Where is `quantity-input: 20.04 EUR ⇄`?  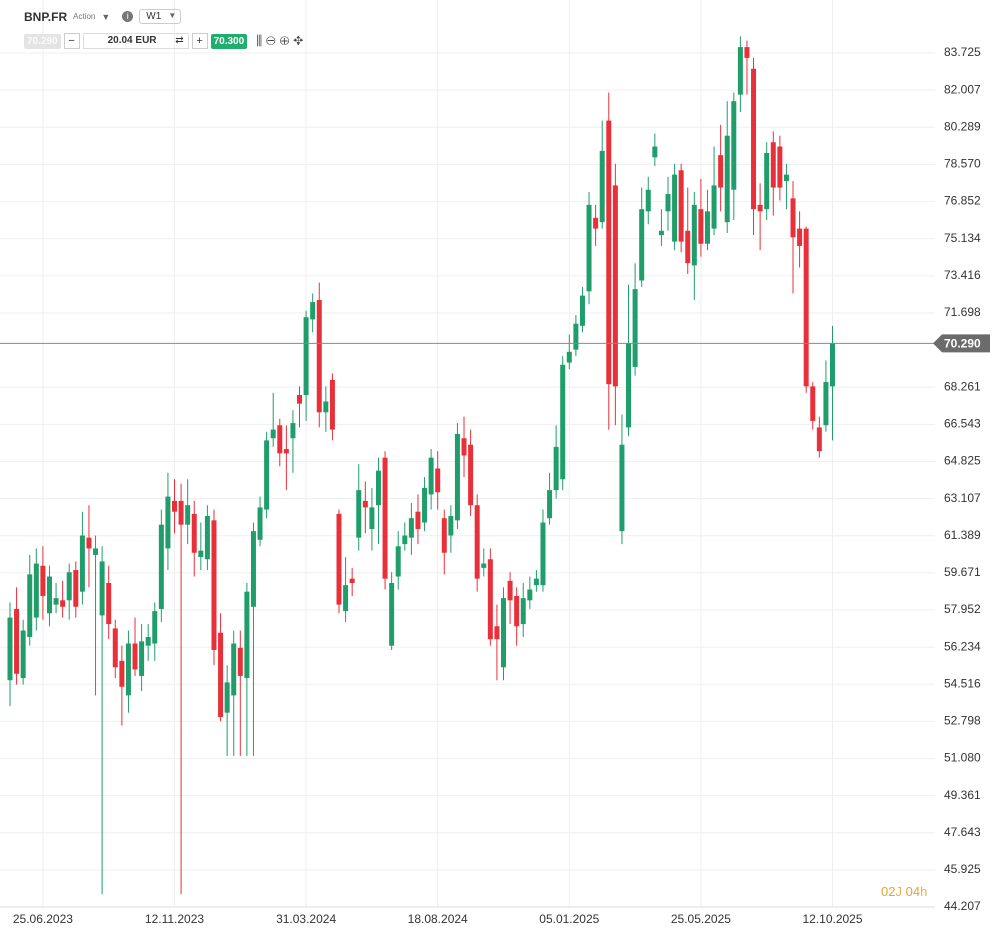 quantity-input: 20.04 EUR ⇄ is located at coordinates (135, 41).